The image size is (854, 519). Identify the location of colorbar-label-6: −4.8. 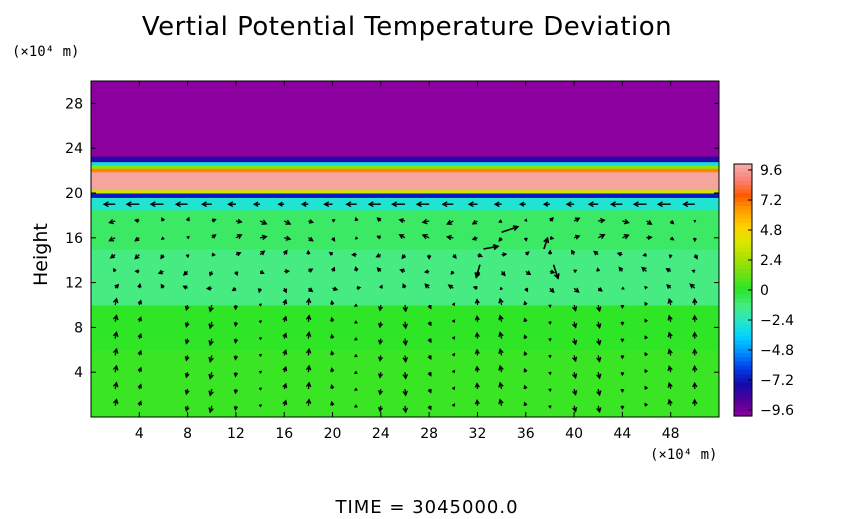
(777, 351).